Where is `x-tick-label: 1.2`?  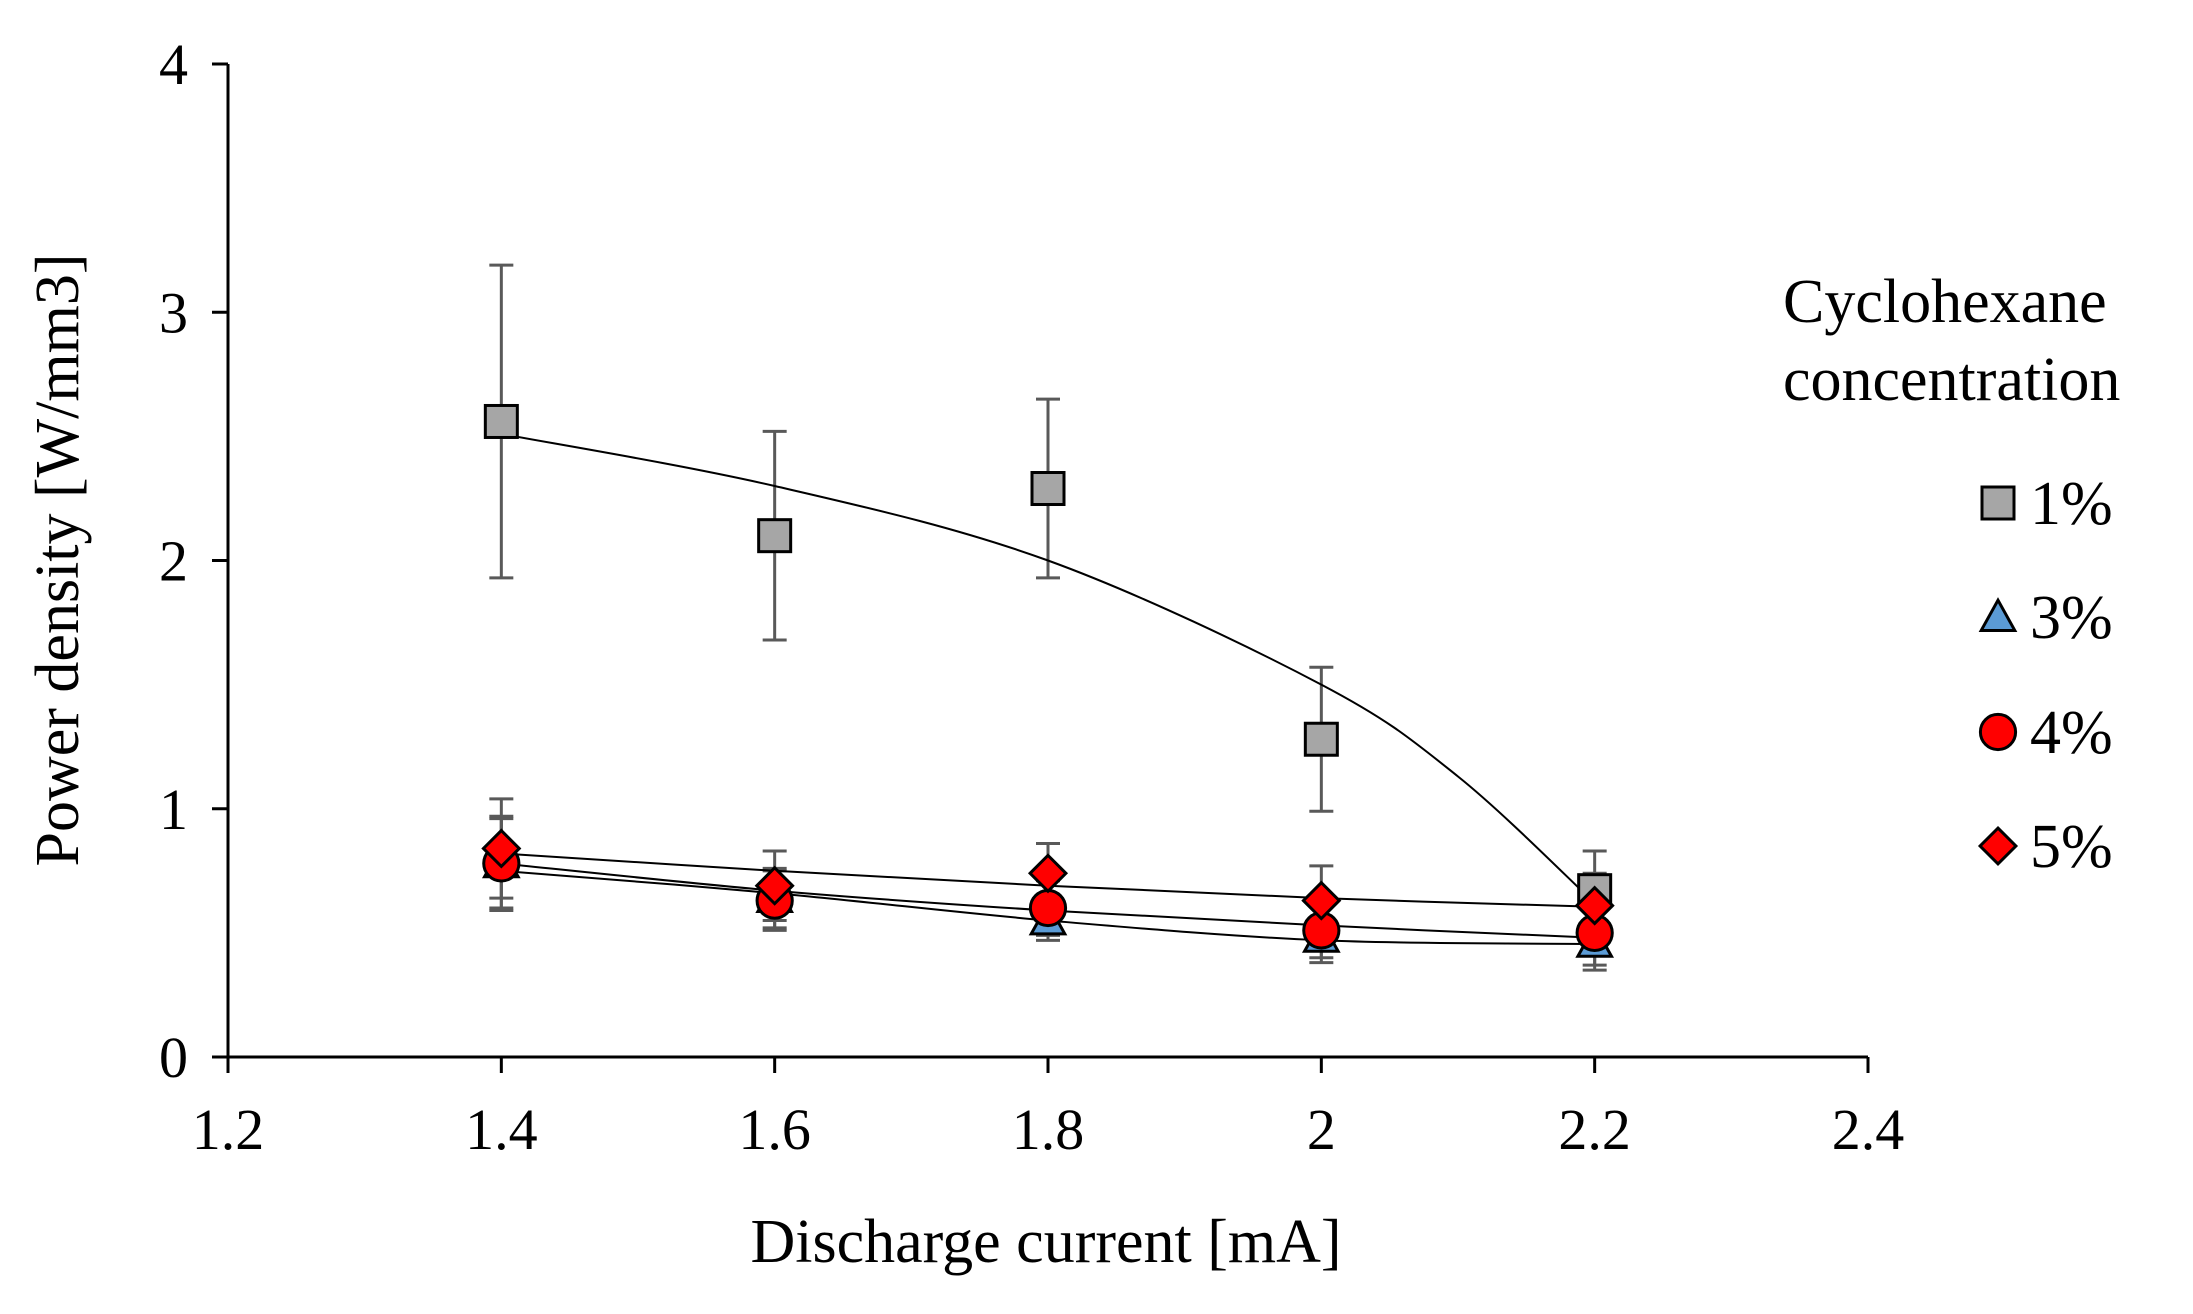
x-tick-label: 1.2 is located at coordinates (228, 1129).